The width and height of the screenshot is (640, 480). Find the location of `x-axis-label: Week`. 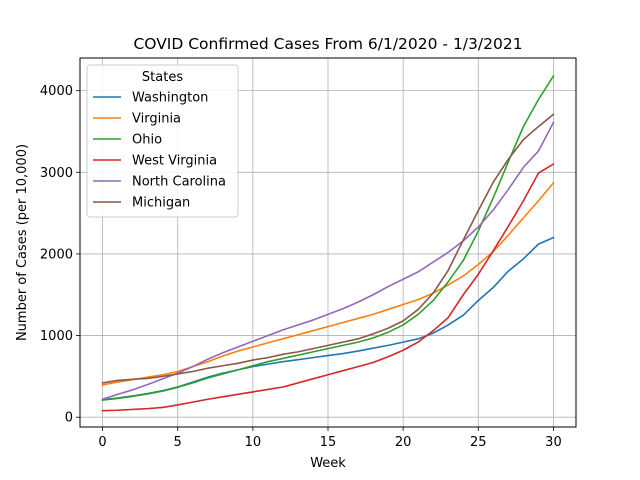

x-axis-label: Week is located at coordinates (328, 463).